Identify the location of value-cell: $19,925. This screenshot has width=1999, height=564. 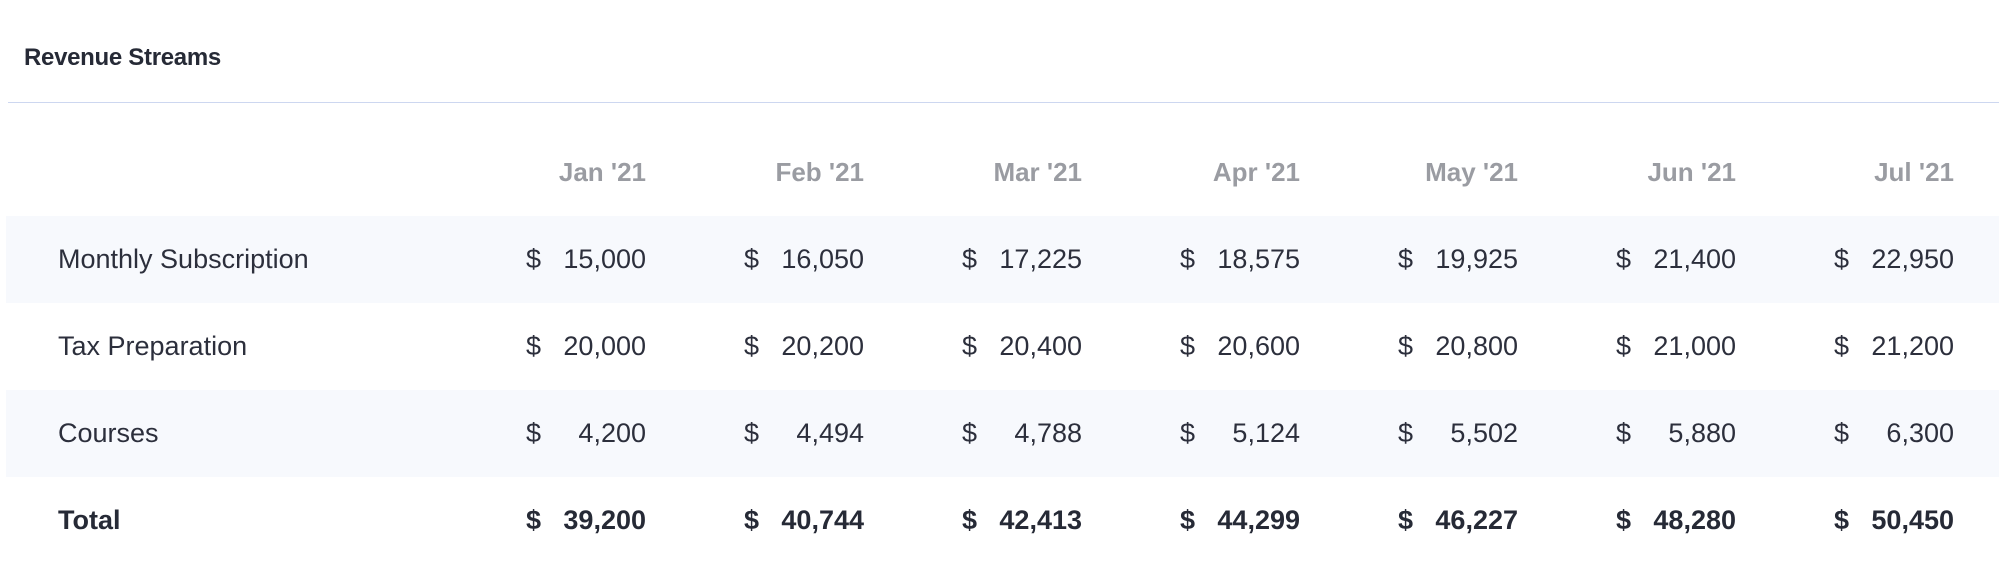
(1418, 259).